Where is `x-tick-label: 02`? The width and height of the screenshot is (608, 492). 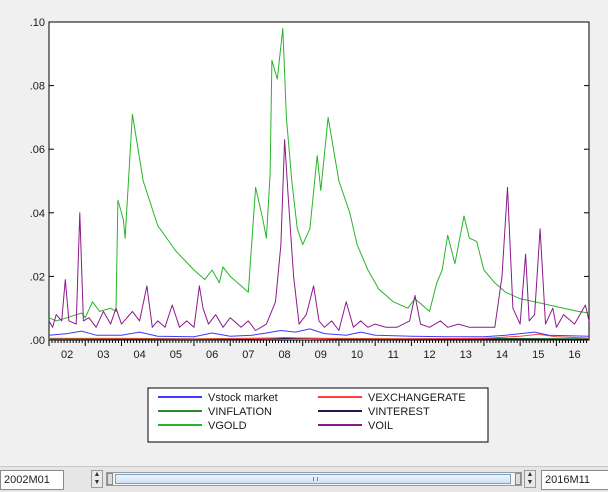 x-tick-label: 02 is located at coordinates (67, 355).